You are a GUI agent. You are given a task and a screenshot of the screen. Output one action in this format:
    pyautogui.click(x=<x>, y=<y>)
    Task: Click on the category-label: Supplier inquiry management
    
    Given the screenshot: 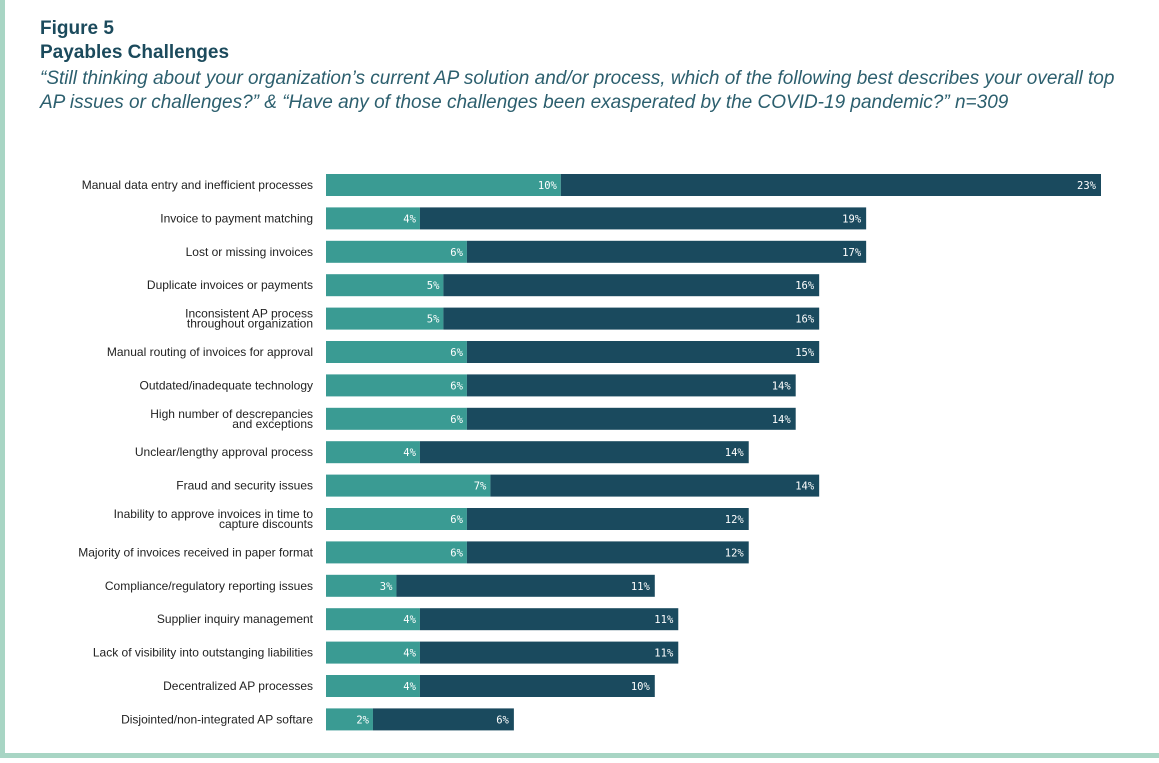 What is the action you would take?
    pyautogui.click(x=235, y=619)
    